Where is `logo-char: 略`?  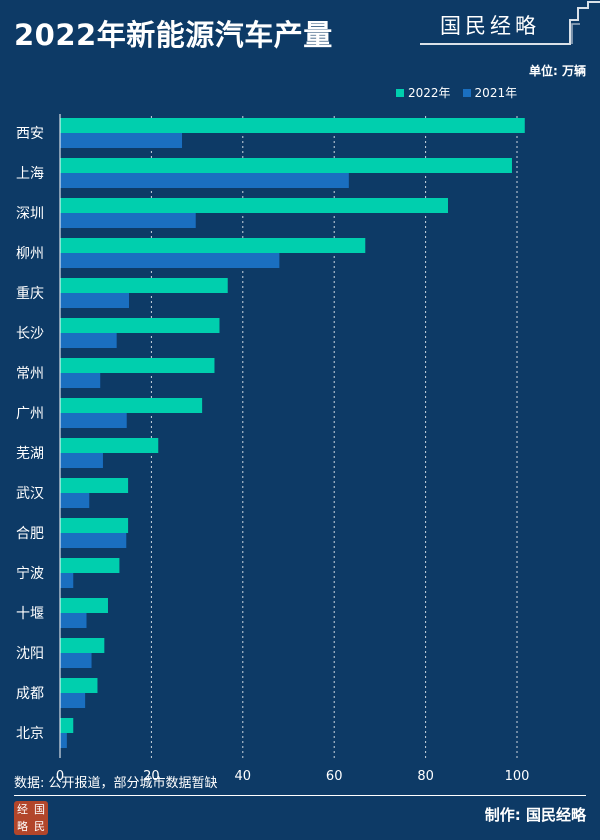
logo-char: 略 is located at coordinates (22, 826).